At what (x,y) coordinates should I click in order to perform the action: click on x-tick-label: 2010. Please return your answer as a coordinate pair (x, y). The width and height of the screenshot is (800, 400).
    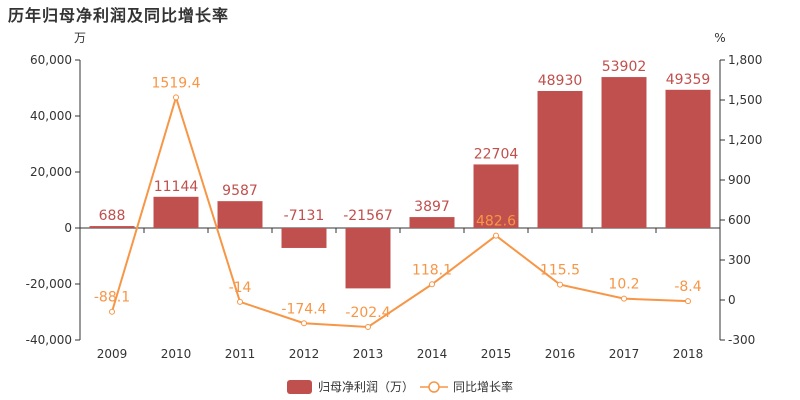
    Looking at the image, I should click on (176, 354).